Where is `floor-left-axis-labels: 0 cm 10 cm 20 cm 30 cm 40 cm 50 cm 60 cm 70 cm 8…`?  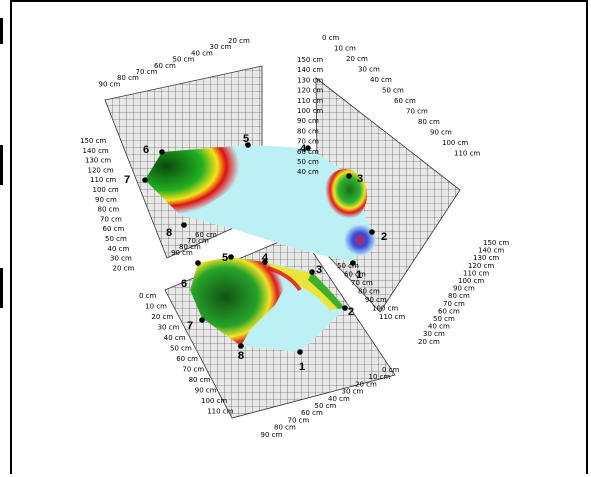
floor-left-axis-labels: 0 cm 10 cm 20 cm 30 cm 40 cm 50 cm 60 cm 70 cm 8… is located at coordinates (186, 354).